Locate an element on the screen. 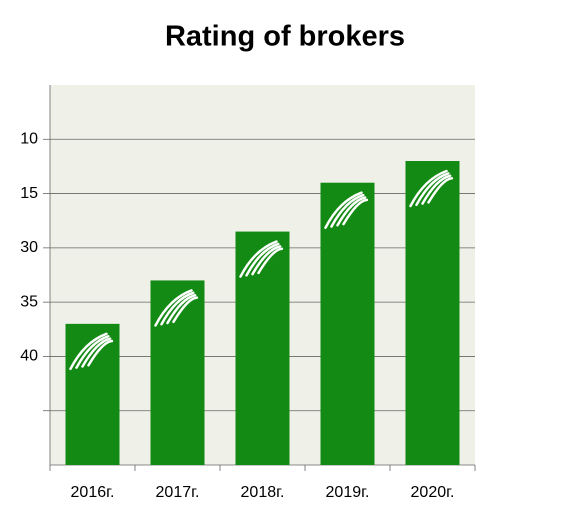 This screenshot has width=572, height=515. chart-title: Rating of brokers is located at coordinates (285, 37).